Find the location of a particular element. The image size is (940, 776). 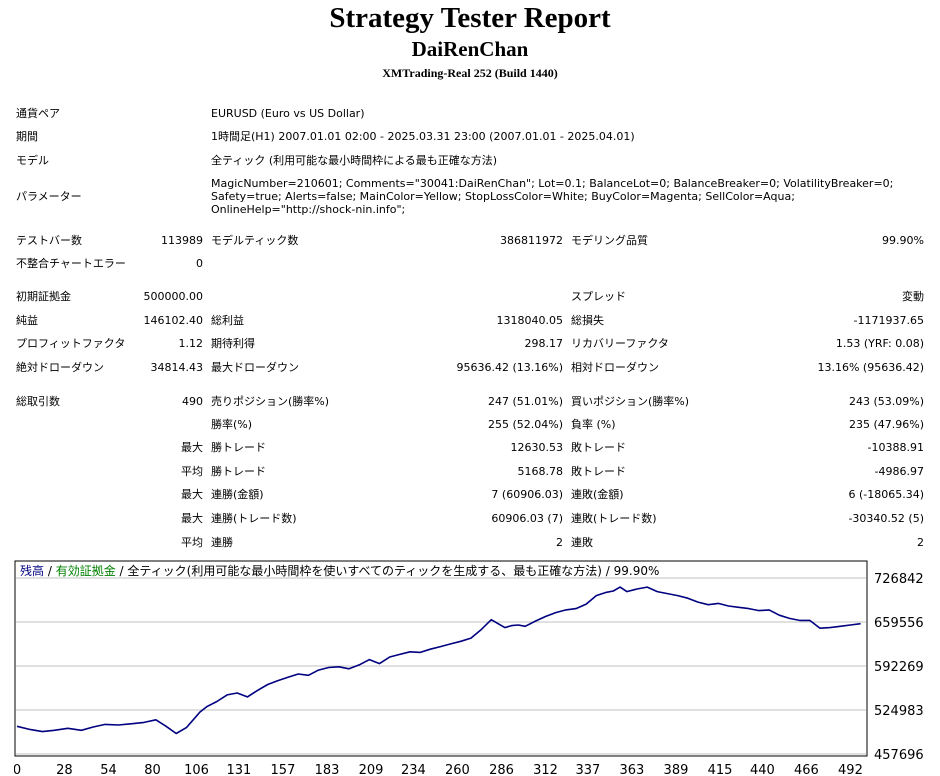

expected-value: 298.17 is located at coordinates (544, 343).